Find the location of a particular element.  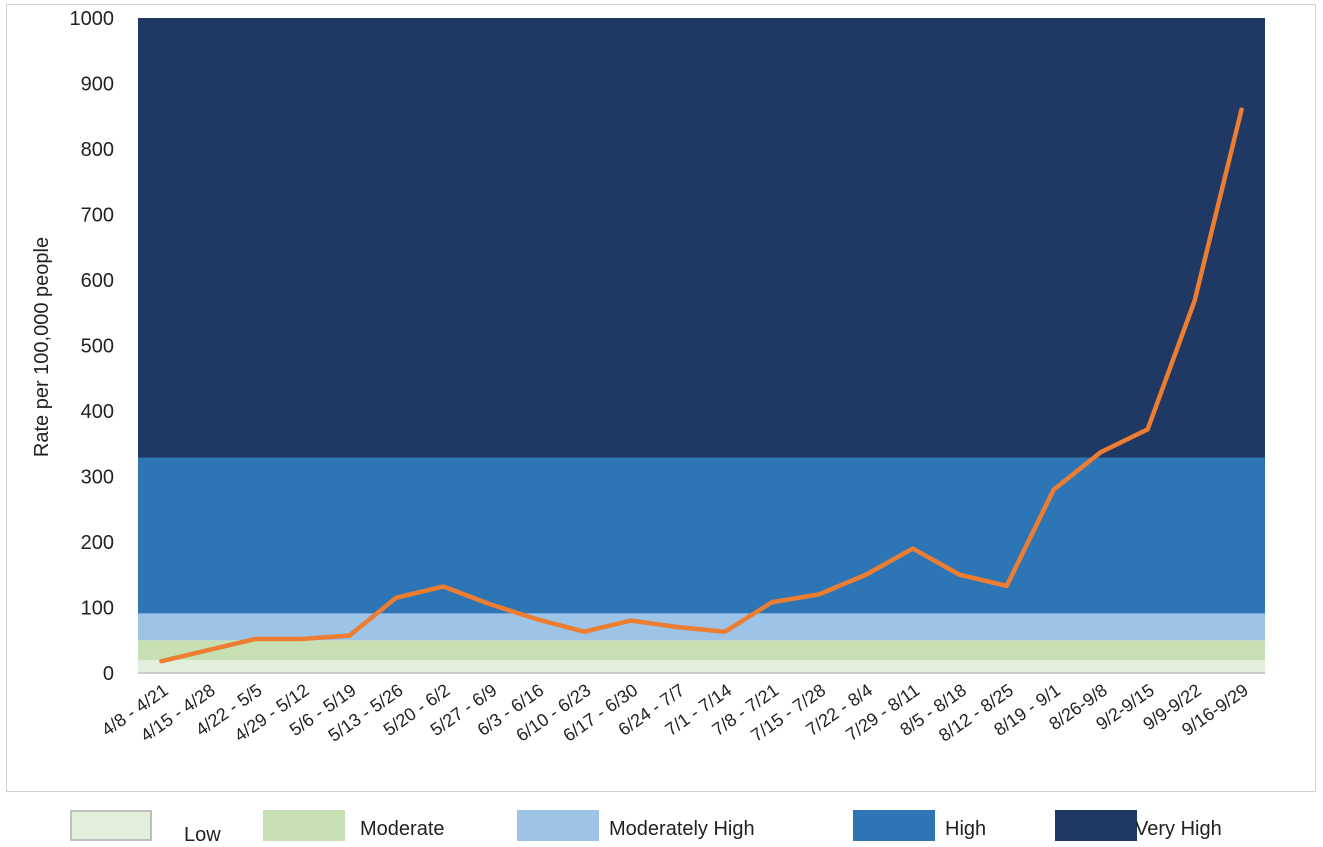

y-tick-label: 200 is located at coordinates (97, 543).